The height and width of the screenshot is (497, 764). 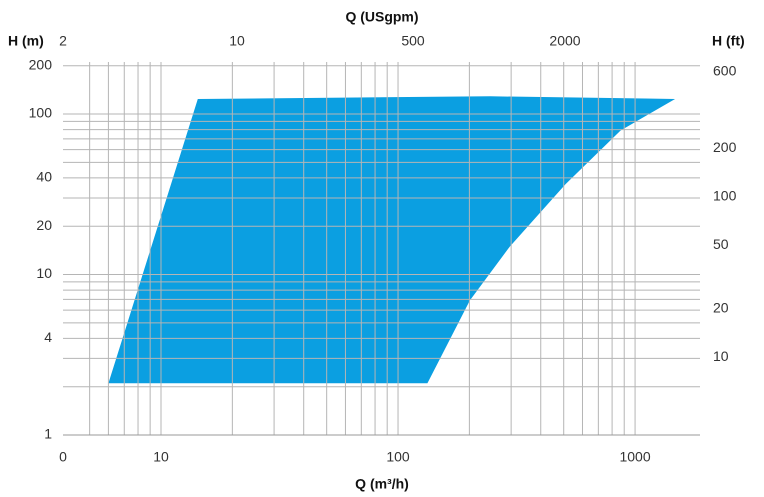 What do you see at coordinates (44, 225) in the screenshot?
I see `y-tick-label: 20` at bounding box center [44, 225].